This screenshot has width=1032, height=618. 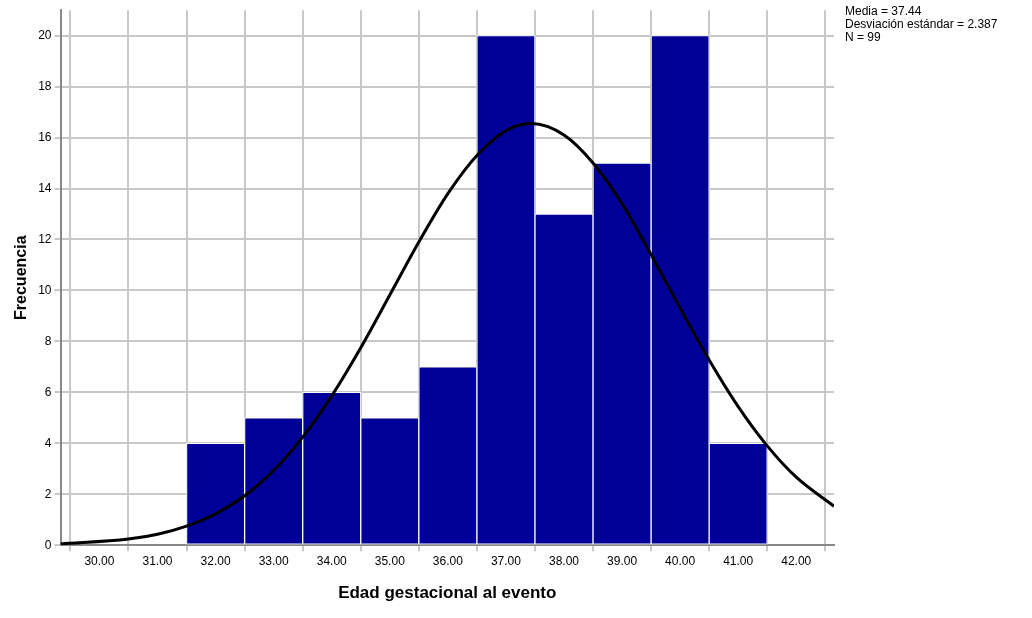 What do you see at coordinates (45, 289) in the screenshot?
I see `y-tick-label: 10` at bounding box center [45, 289].